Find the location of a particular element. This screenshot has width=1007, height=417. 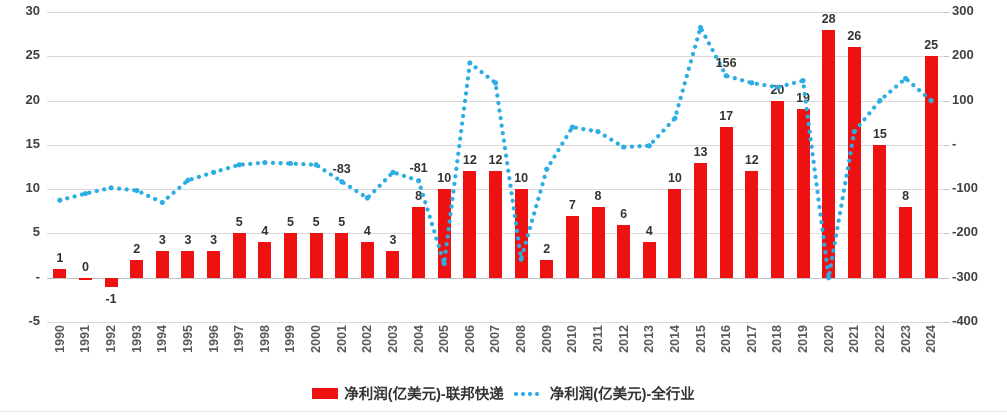

x-axis-tick-label: 2011 is located at coordinates (598, 339).